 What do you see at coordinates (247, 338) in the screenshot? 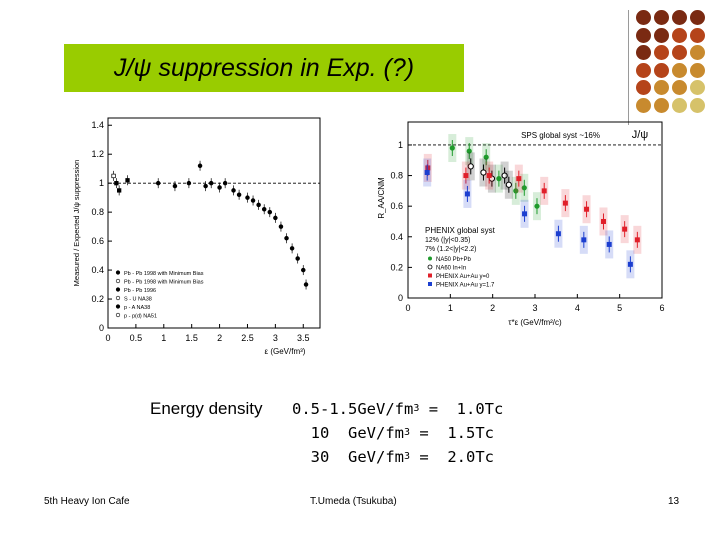
I see `x-tick-label: 2.5` at bounding box center [247, 338].